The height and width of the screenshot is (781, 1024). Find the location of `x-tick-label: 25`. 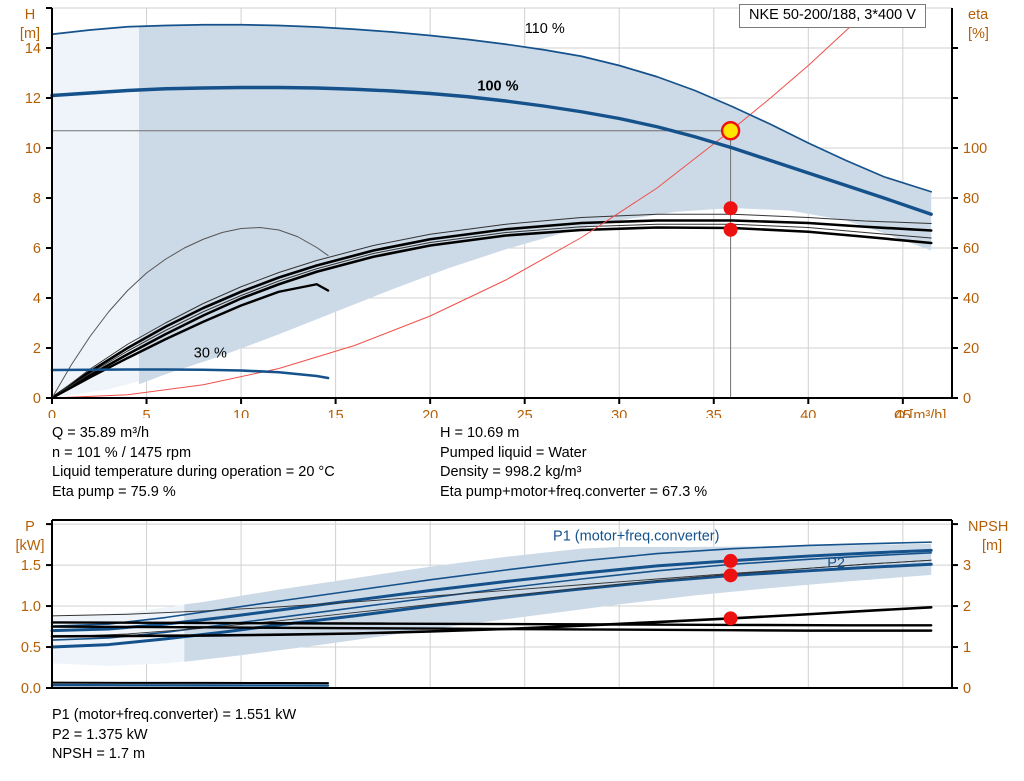

x-tick-label: 25 is located at coordinates (525, 413).